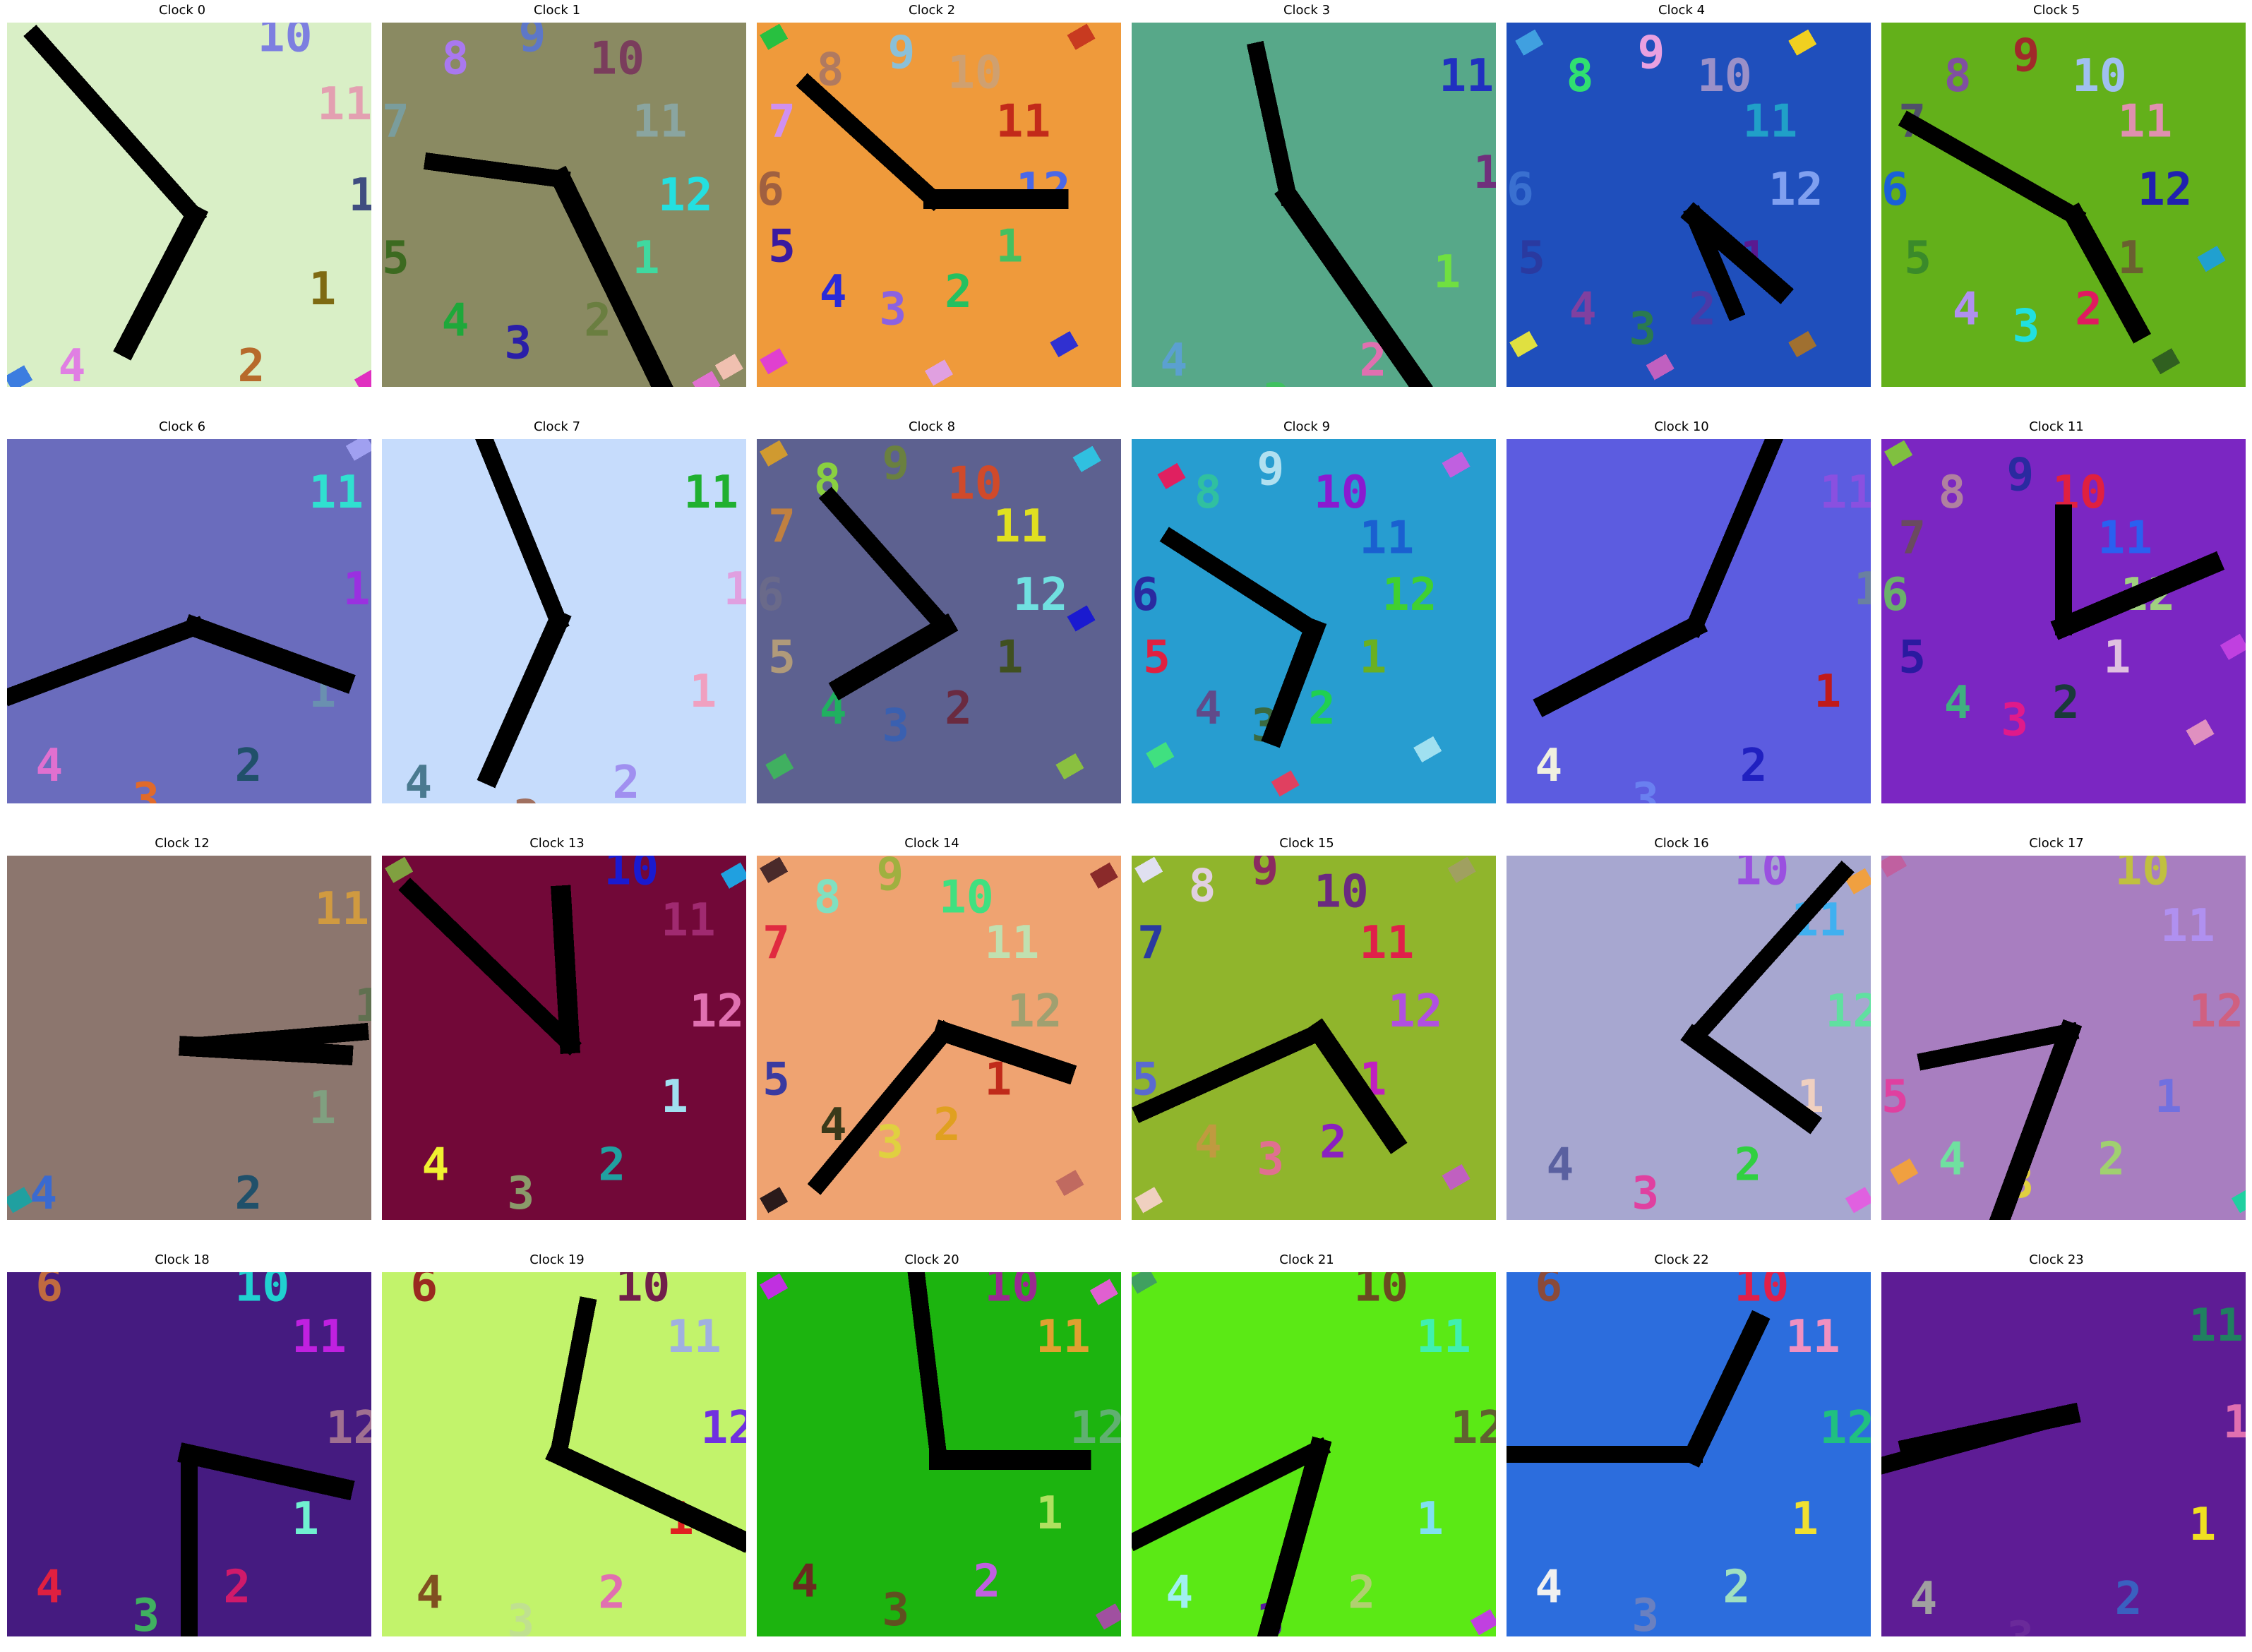  I want to click on clock-panel: Clock 5891011121234567, so click(2062, 201).